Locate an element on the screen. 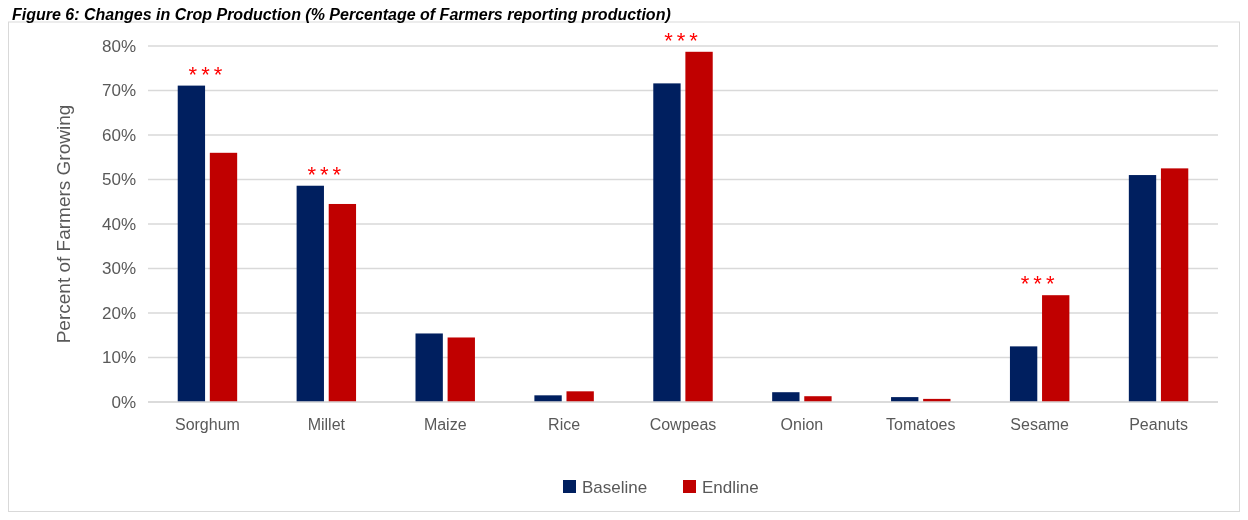  legend-label: Baseline is located at coordinates (615, 487).